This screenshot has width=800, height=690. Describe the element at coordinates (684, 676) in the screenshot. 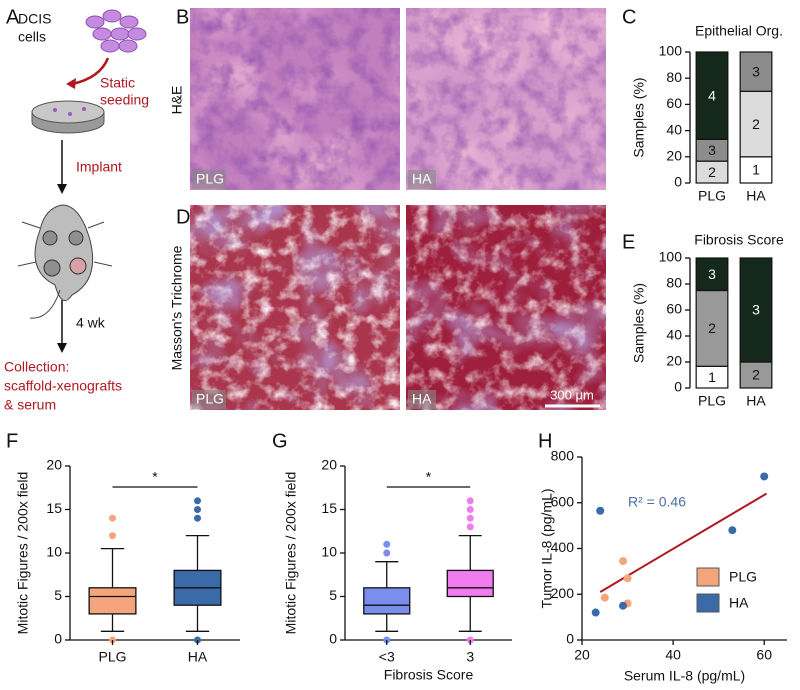

I see `x-axis-label: Serum IL-8 (pg/mL)` at that location.